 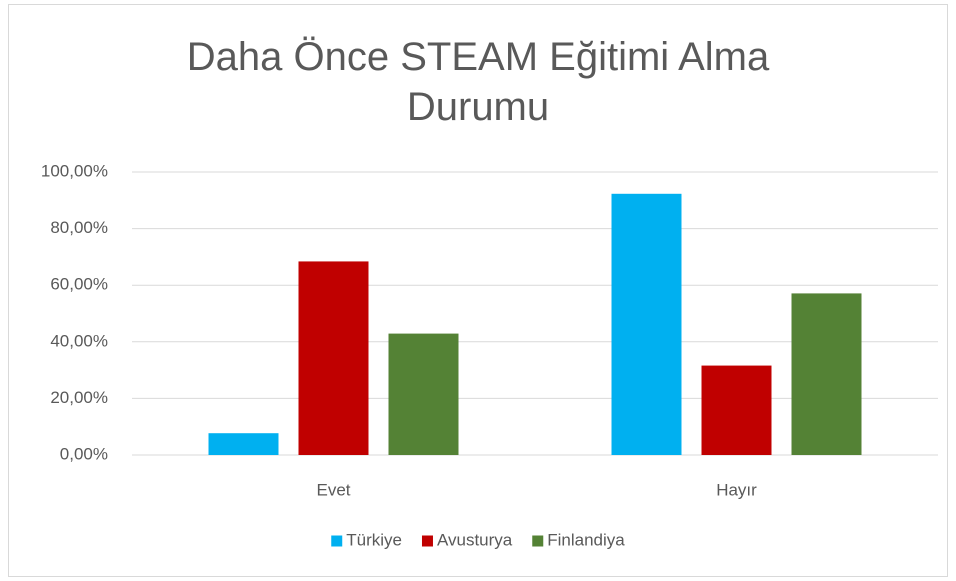 I want to click on legend-item: Avusturya, so click(x=467, y=539).